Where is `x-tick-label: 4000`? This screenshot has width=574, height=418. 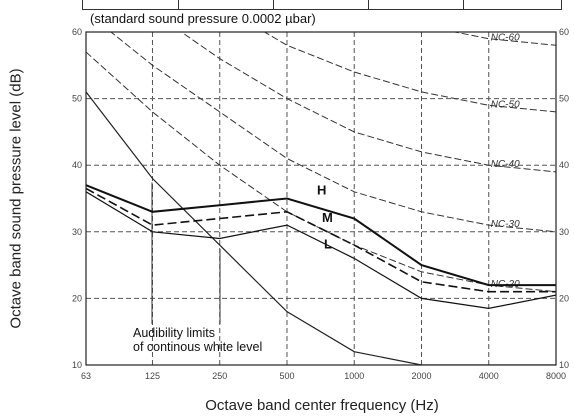
x-tick-label: 4000 is located at coordinates (489, 376).